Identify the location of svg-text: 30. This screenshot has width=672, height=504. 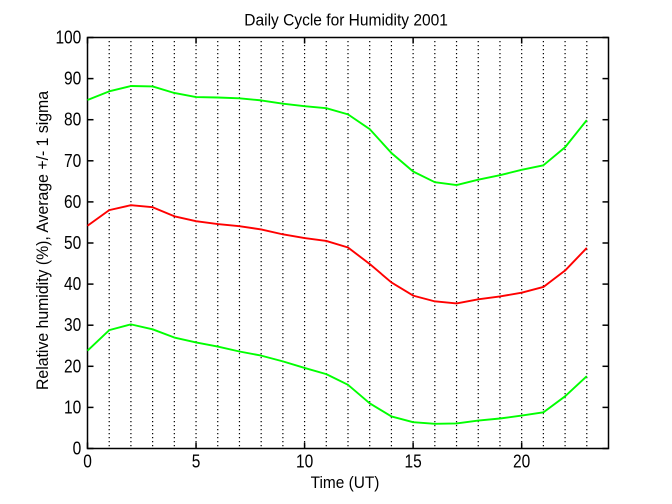
(72, 325).